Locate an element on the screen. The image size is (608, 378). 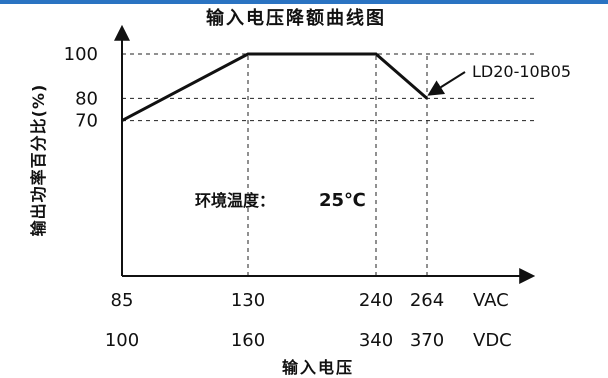
y-axis-label: 输出功率百分比(%) is located at coordinates (38, 160).